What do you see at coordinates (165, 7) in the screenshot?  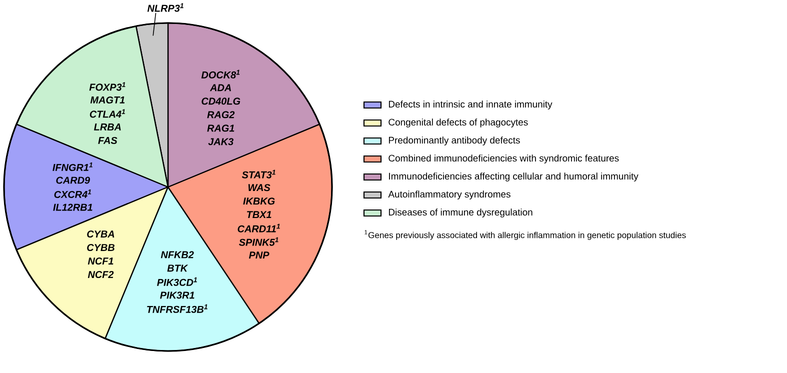 I see `text: NLRP3$^{1}$` at bounding box center [165, 7].